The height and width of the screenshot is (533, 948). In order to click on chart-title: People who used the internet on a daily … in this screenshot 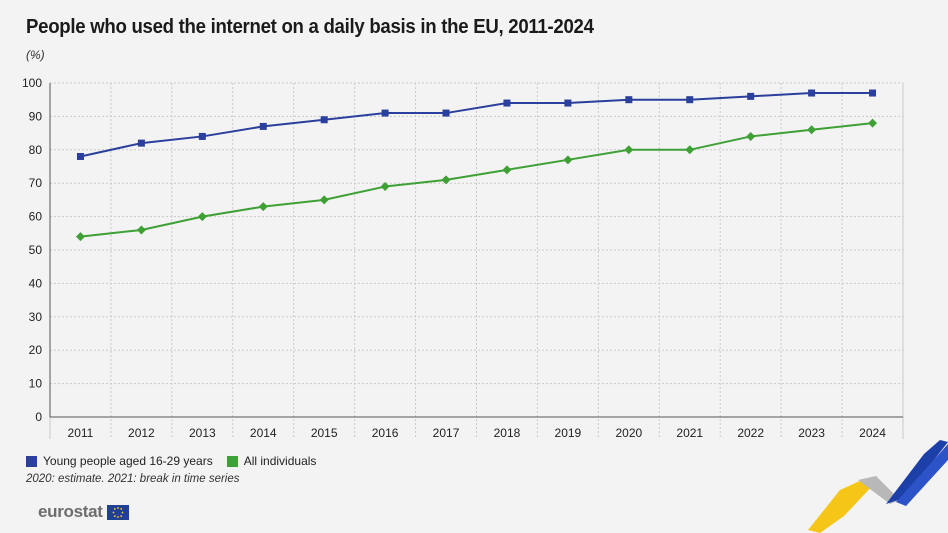, I will do `click(310, 27)`.